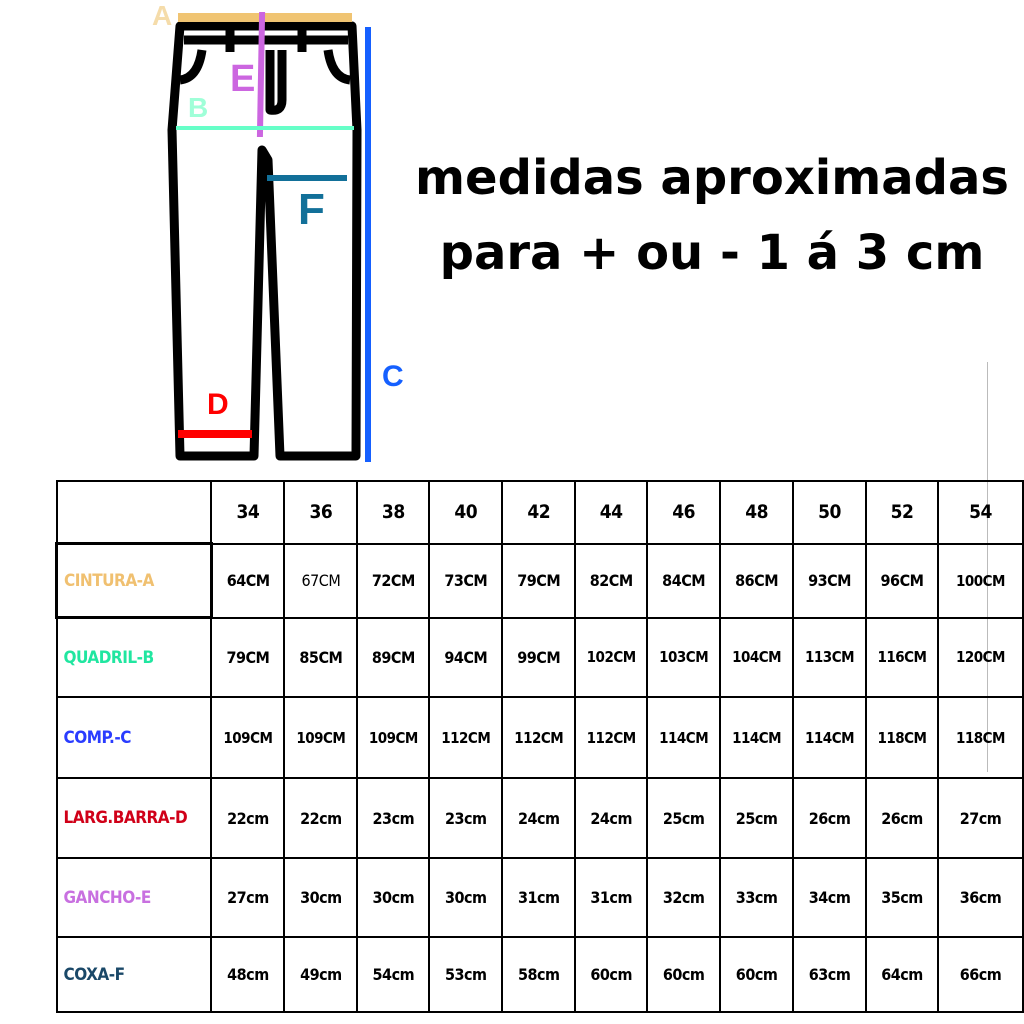 This screenshot has height=1024, width=1024. What do you see at coordinates (902, 974) in the screenshot?
I see `measure-cell: 64cm` at bounding box center [902, 974].